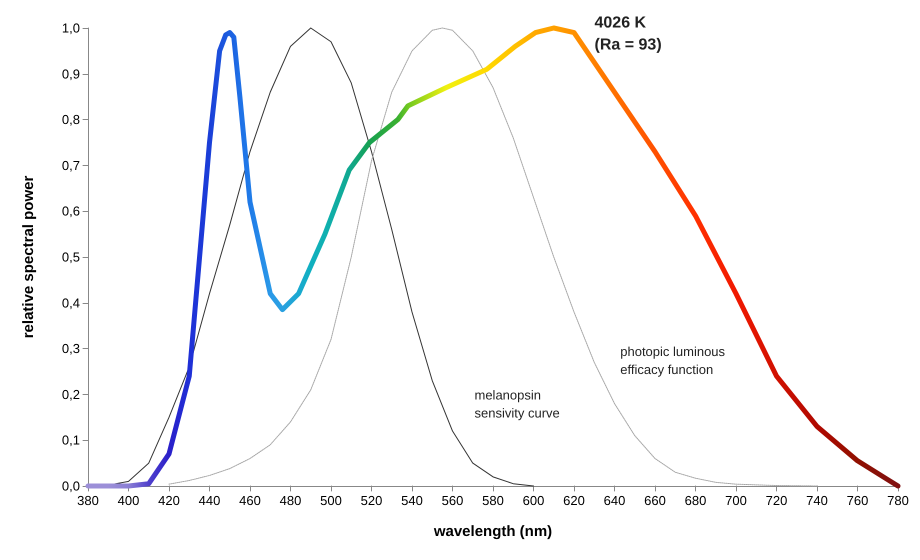 This screenshot has width=920, height=560. Describe the element at coordinates (817, 500) in the screenshot. I see `x-tick-label: 740` at that location.